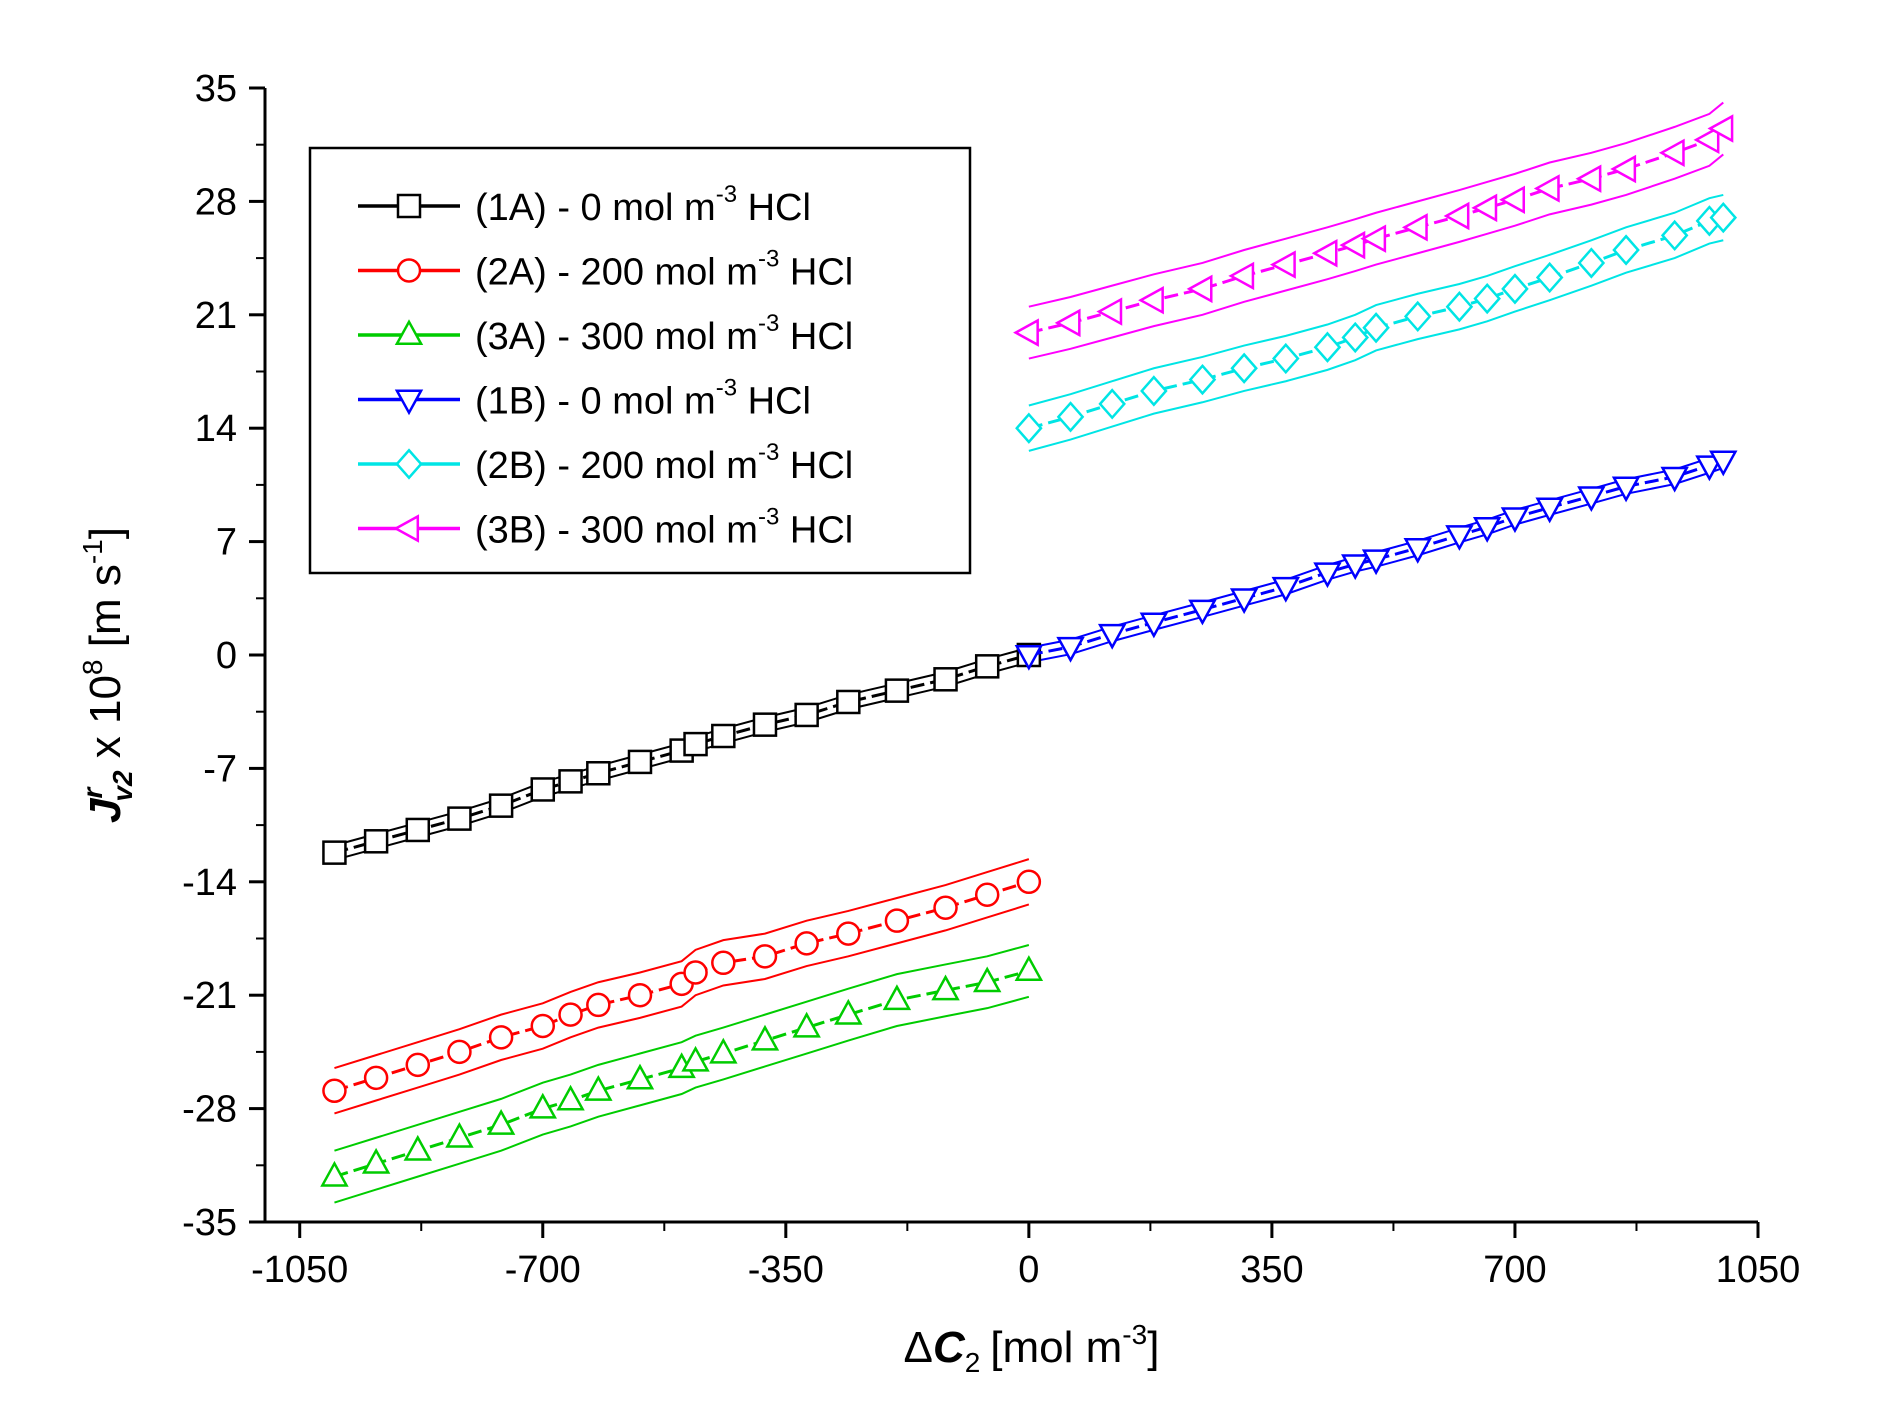 The height and width of the screenshot is (1423, 1886). I want to click on legend-marker-1A, so click(409, 206).